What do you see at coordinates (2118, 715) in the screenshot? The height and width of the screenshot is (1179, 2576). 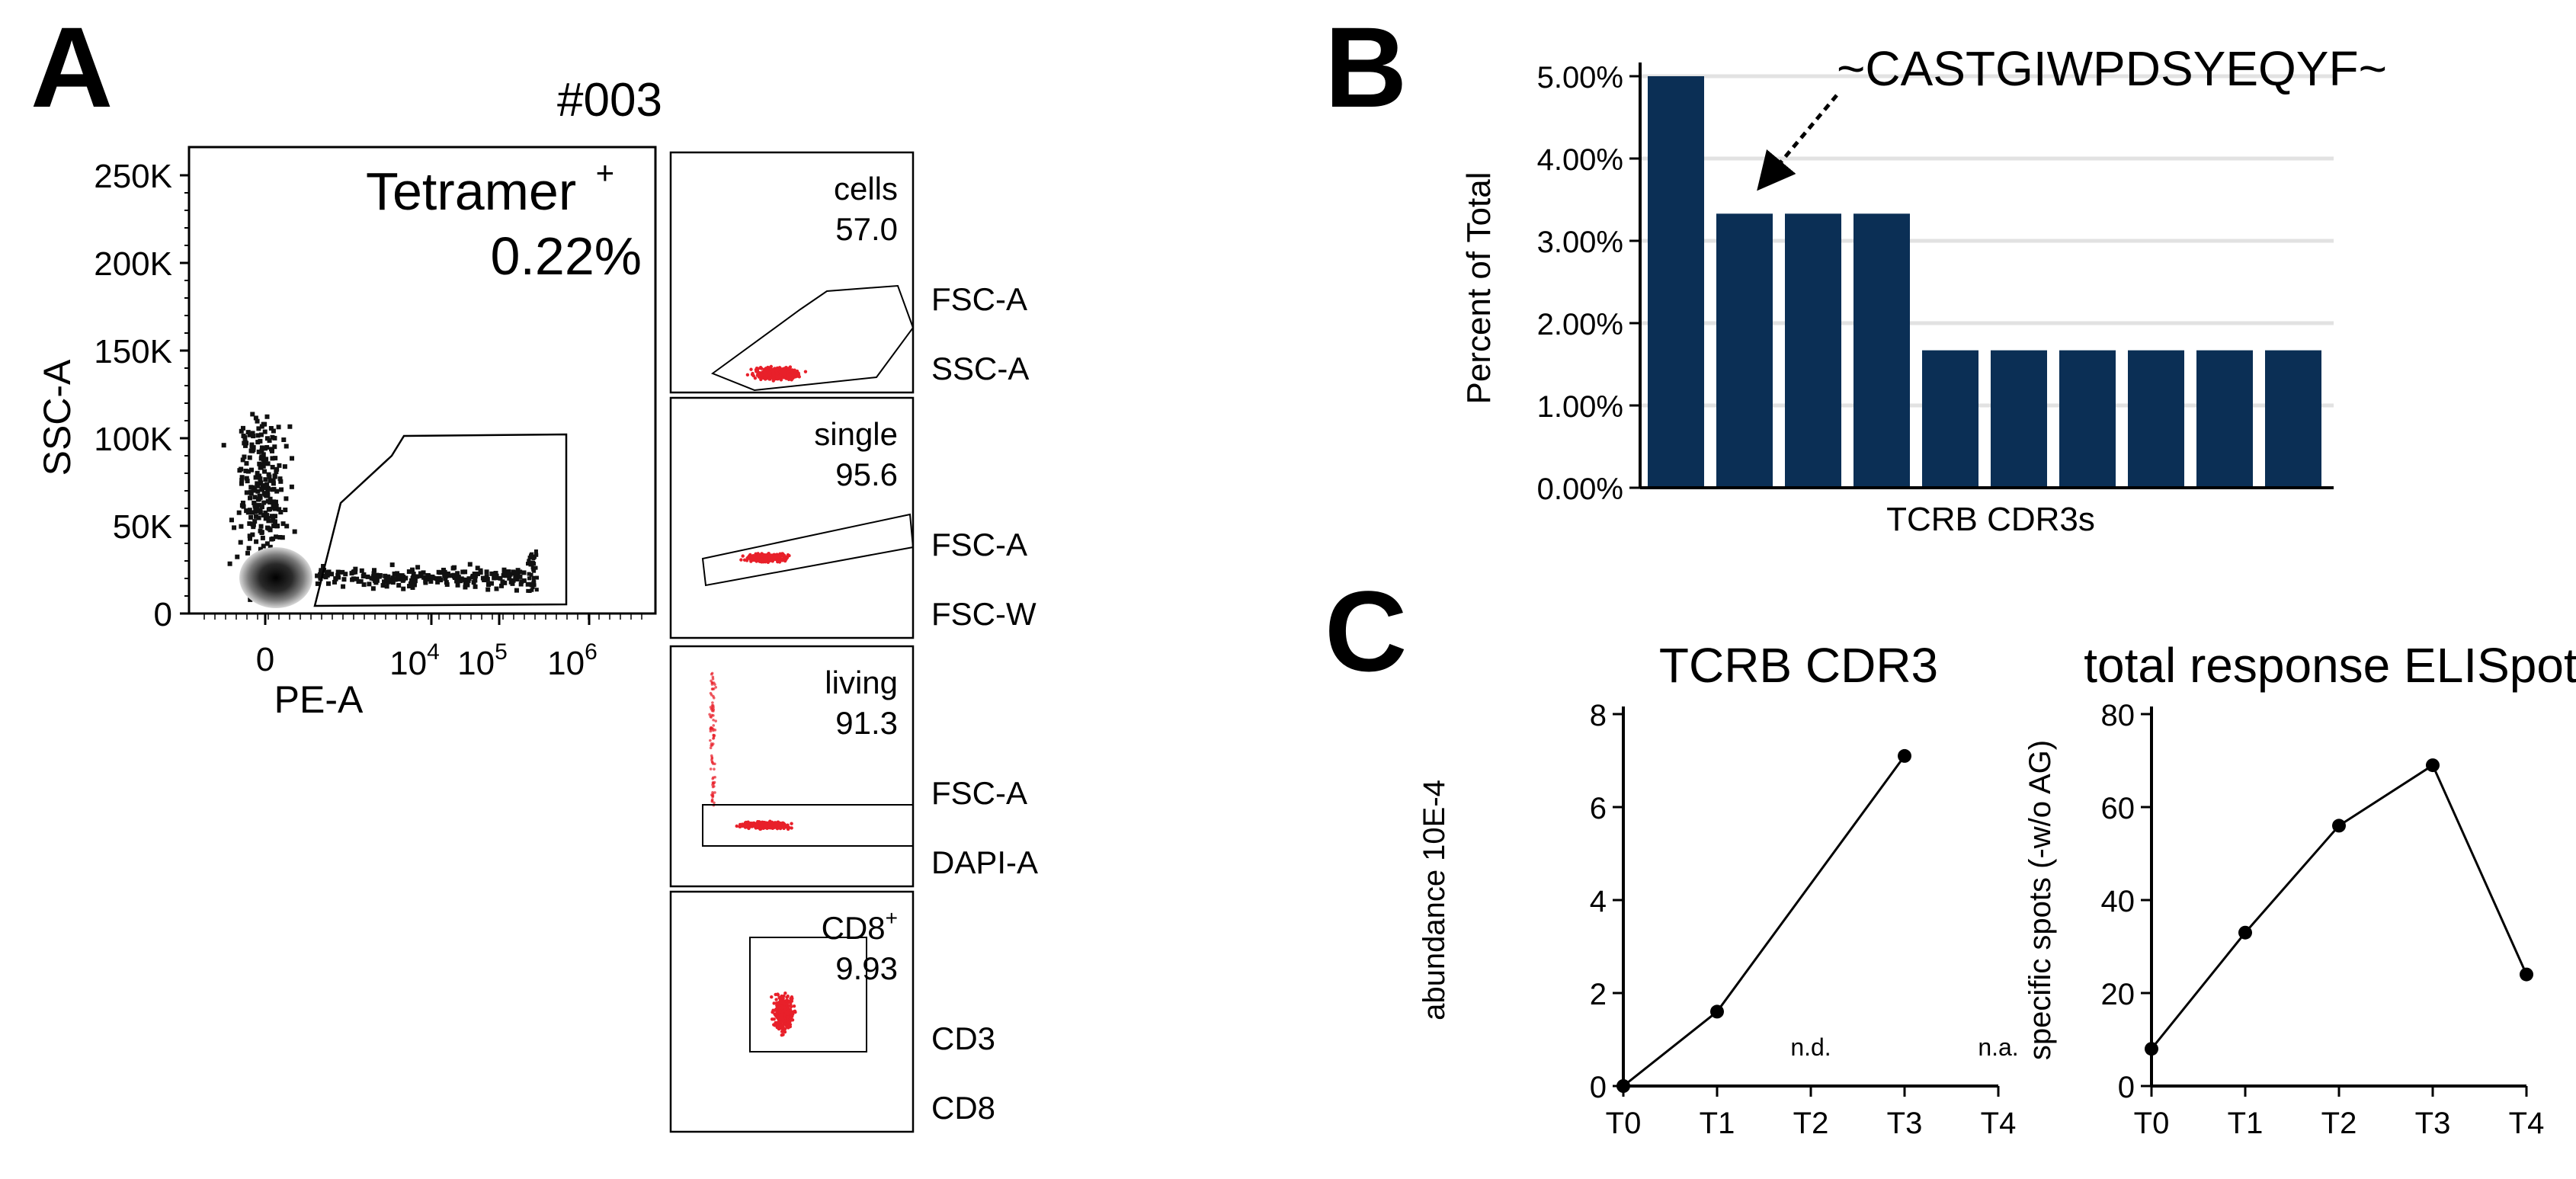 I see `y-tick-label: 80` at bounding box center [2118, 715].